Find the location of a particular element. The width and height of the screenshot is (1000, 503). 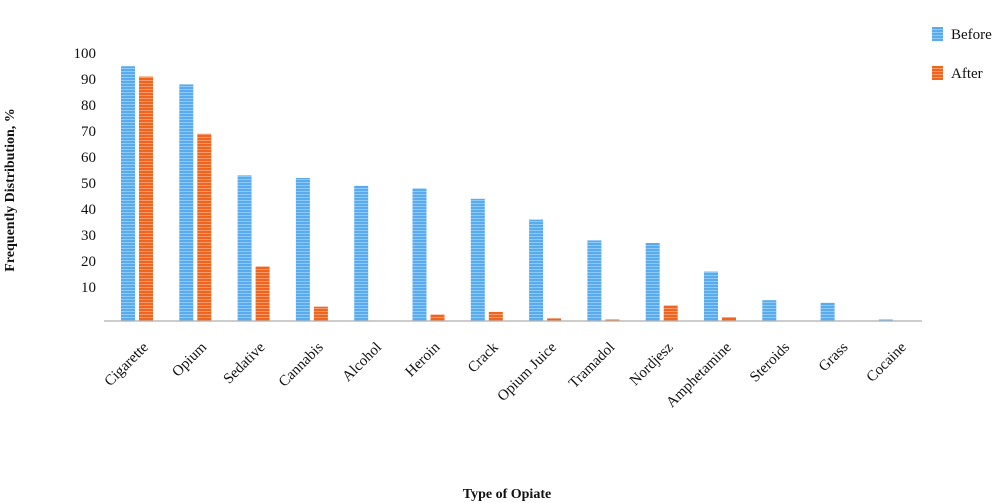

x-tick-label: Nordjesz is located at coordinates (652, 364).